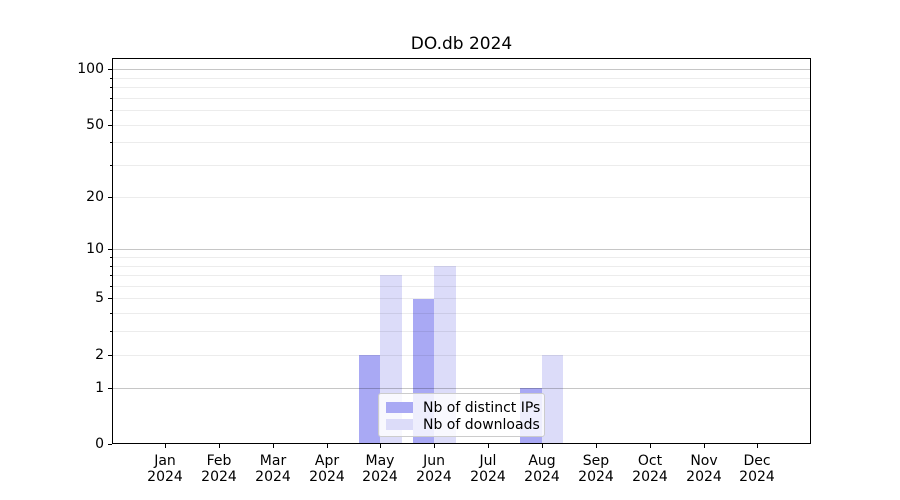 Image resolution: width=900 pixels, height=500 pixels. I want to click on legend-swatch-downloads, so click(399, 424).